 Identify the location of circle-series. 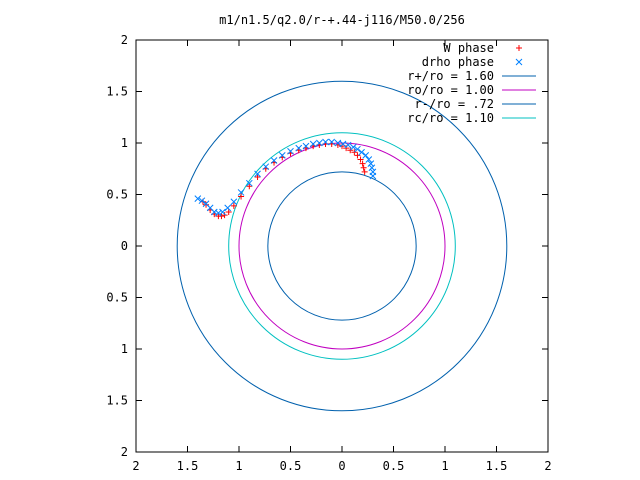
(342, 246).